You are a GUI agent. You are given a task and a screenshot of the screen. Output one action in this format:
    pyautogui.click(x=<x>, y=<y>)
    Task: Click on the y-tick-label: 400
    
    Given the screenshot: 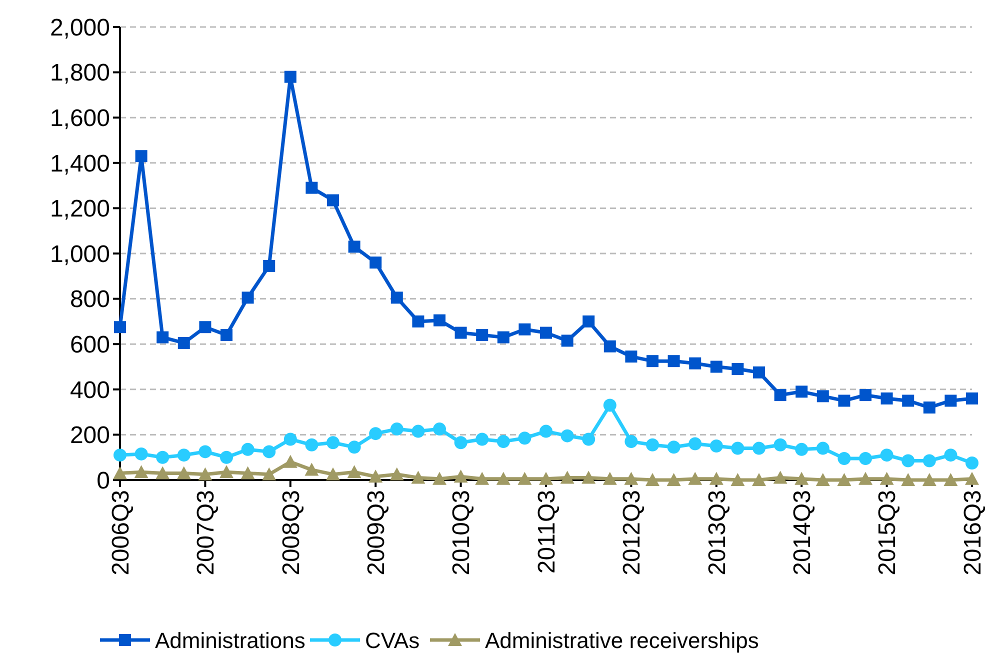 What is the action you would take?
    pyautogui.click(x=90, y=390)
    